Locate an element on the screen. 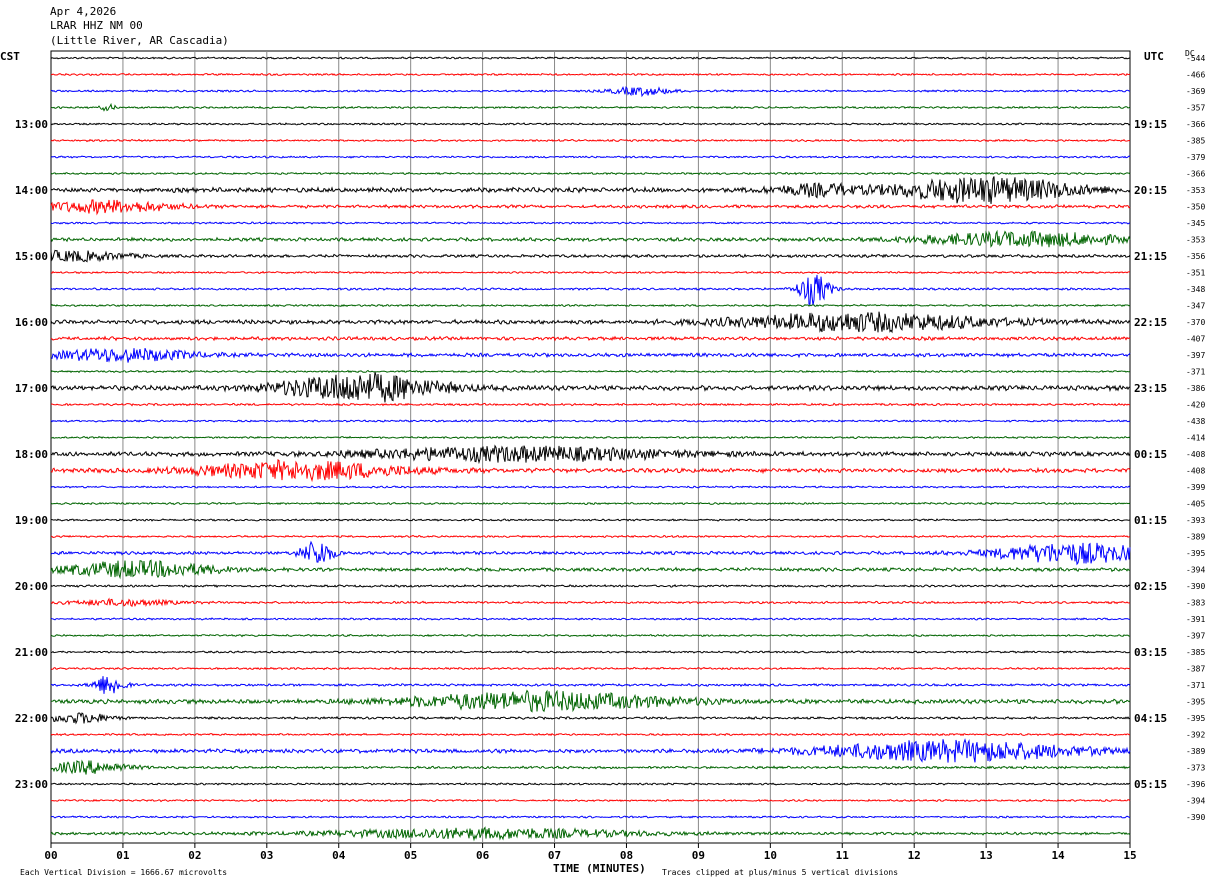  cst-hour-label: 20:00 is located at coordinates (31, 586).